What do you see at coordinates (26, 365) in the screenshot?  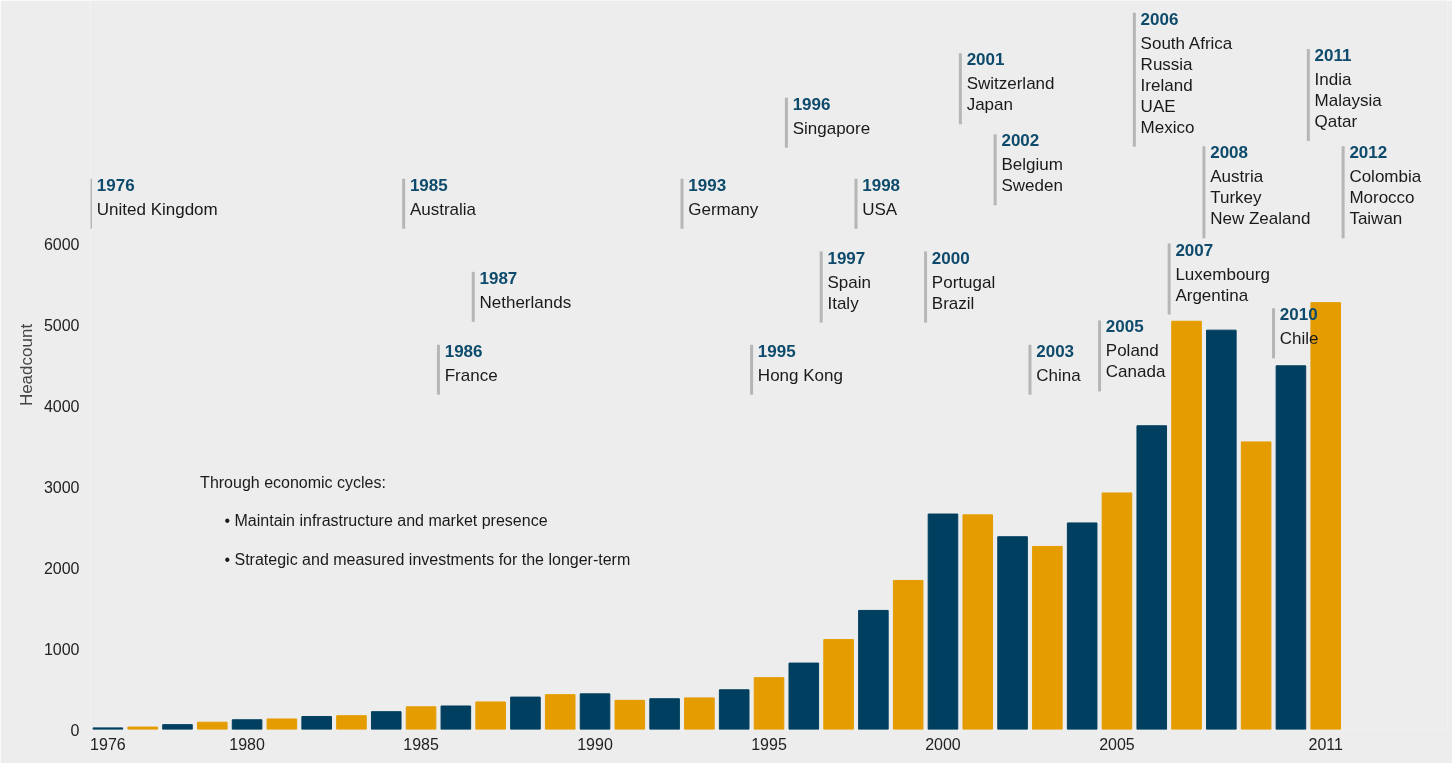 I see `y-axis-title: Headcount` at bounding box center [26, 365].